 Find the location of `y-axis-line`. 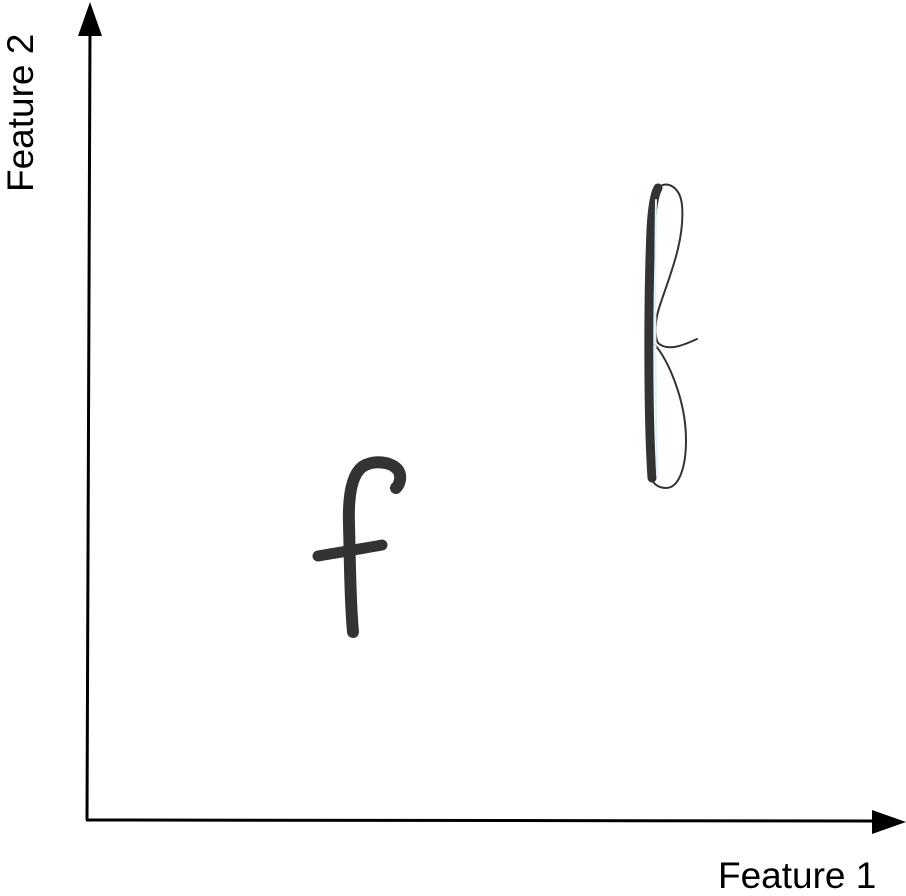

y-axis-line is located at coordinates (88, 424).